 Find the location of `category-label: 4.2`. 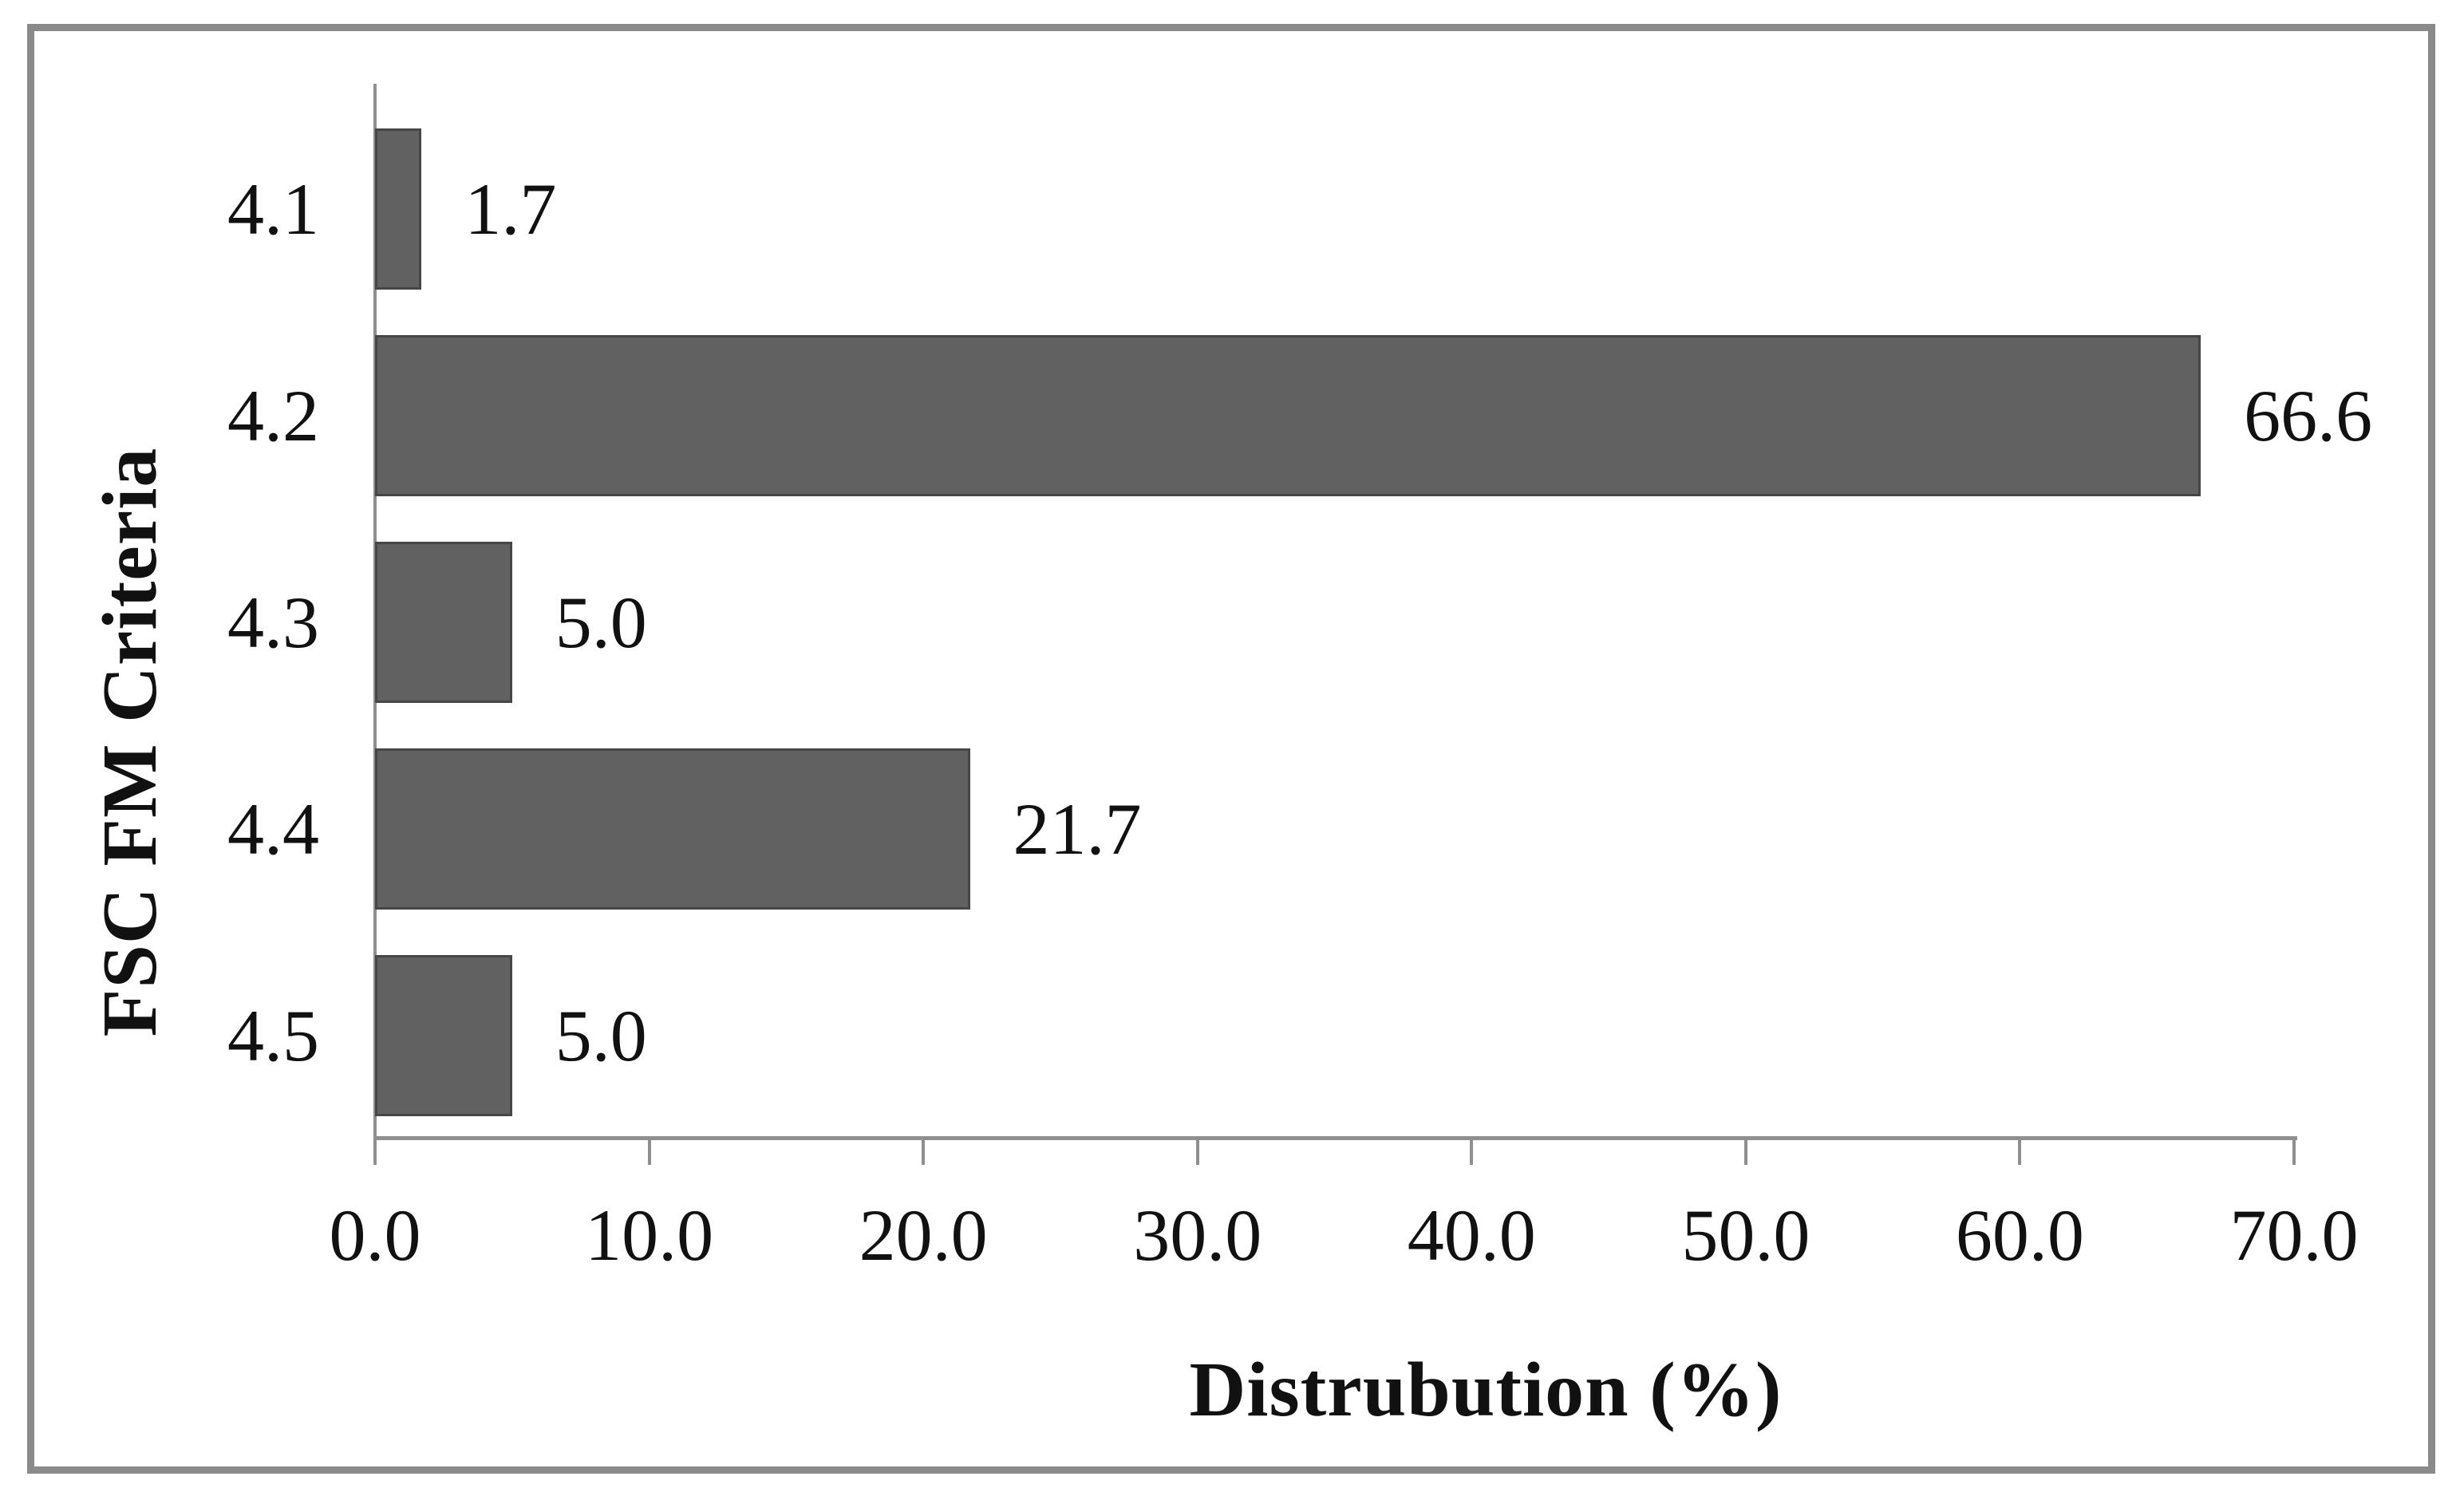

category-label: 4.2 is located at coordinates (273, 415).